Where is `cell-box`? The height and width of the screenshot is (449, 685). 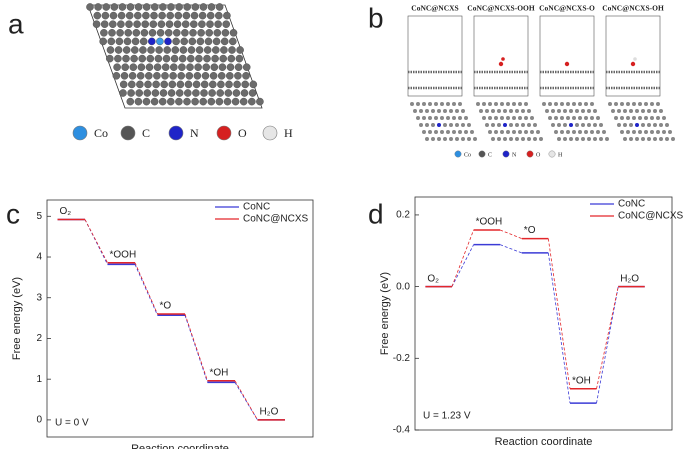
cell-box is located at coordinates (633, 56).